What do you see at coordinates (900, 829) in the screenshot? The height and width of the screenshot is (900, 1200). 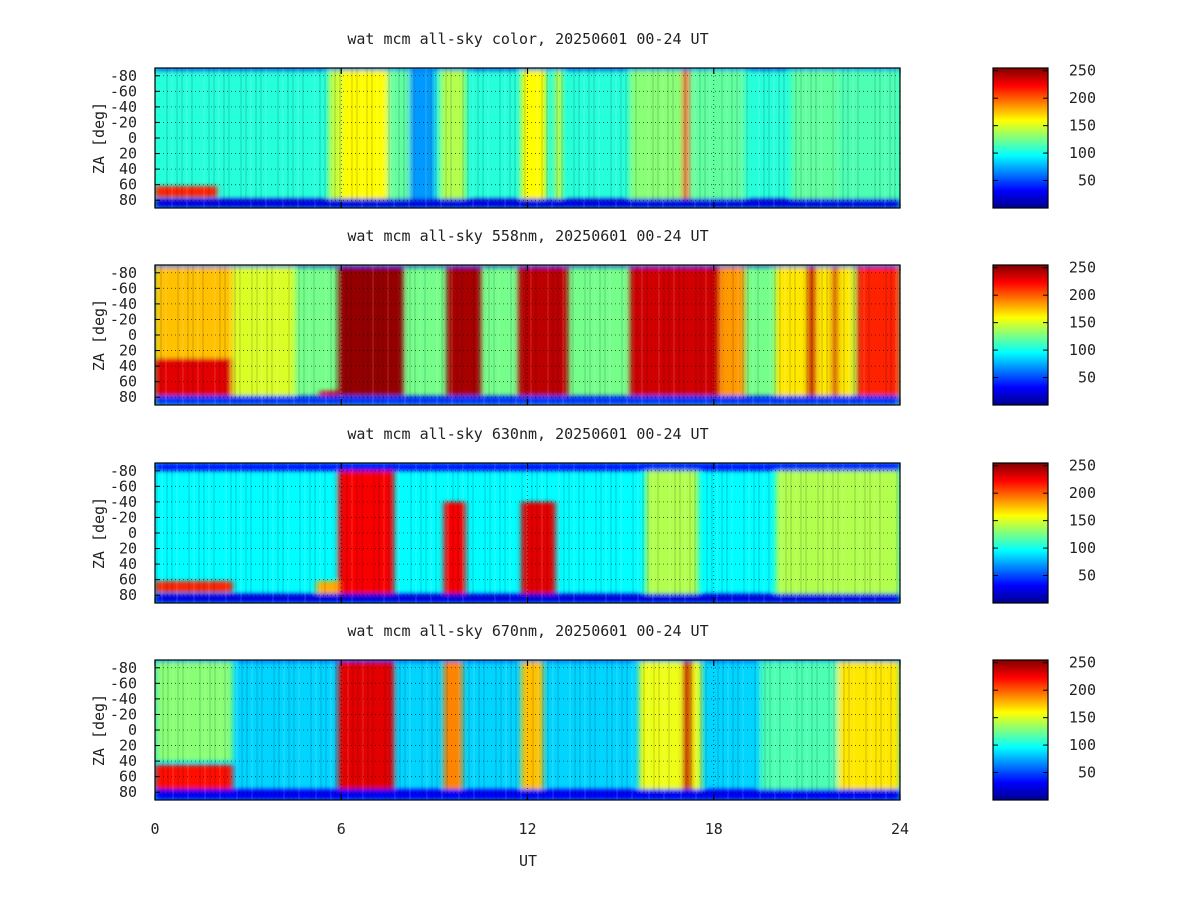 I see `x-tick-label: 24` at bounding box center [900, 829].